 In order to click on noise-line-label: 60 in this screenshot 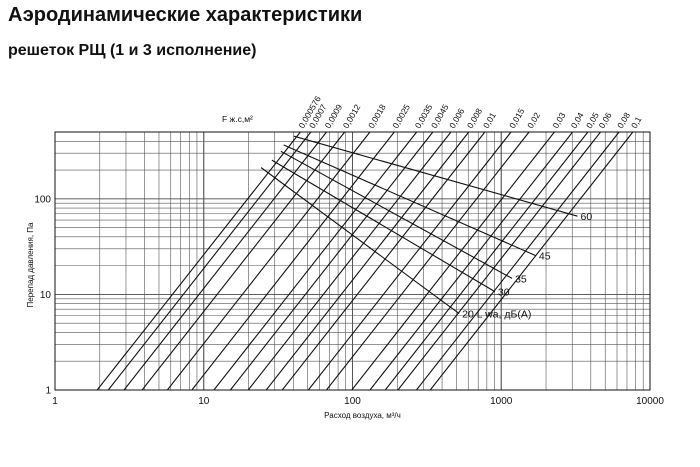, I will do `click(587, 217)`.